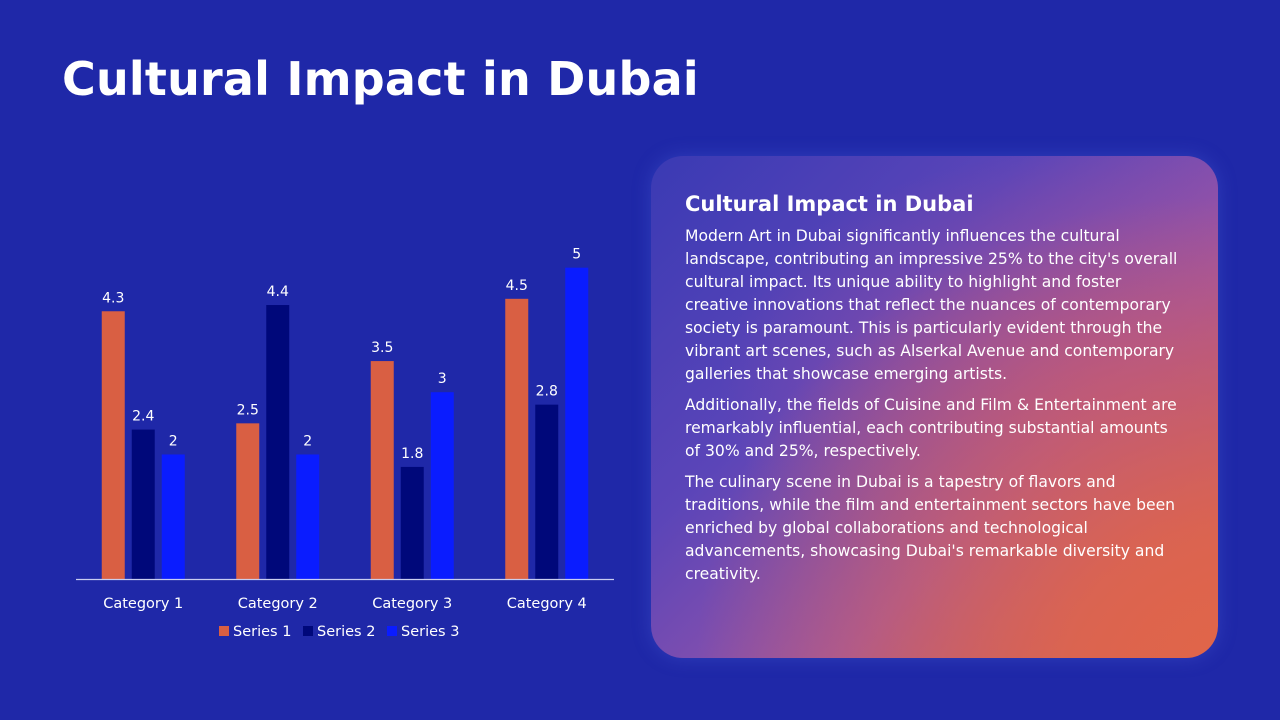 The height and width of the screenshot is (720, 1280). Describe the element at coordinates (262, 632) in the screenshot. I see `legend-label-1: Series 1` at that location.